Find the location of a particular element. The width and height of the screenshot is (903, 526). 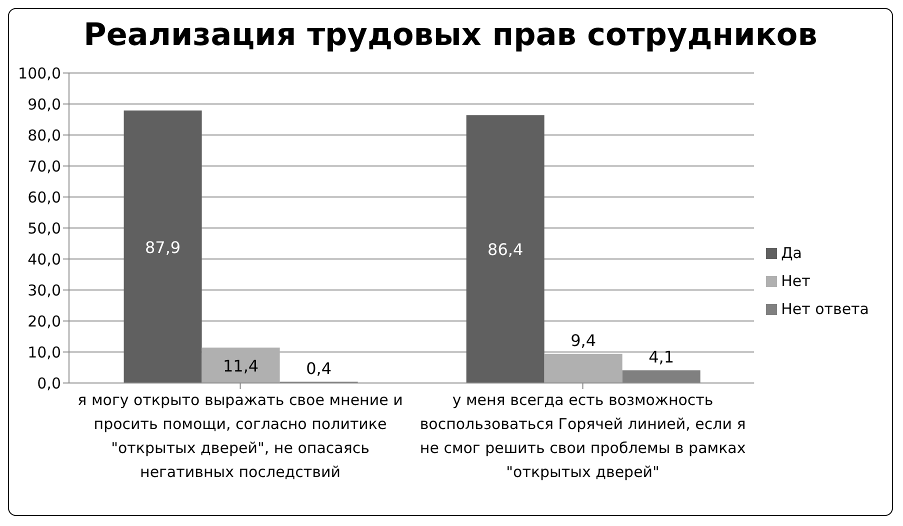

data-label: 0,4 is located at coordinates (319, 368).